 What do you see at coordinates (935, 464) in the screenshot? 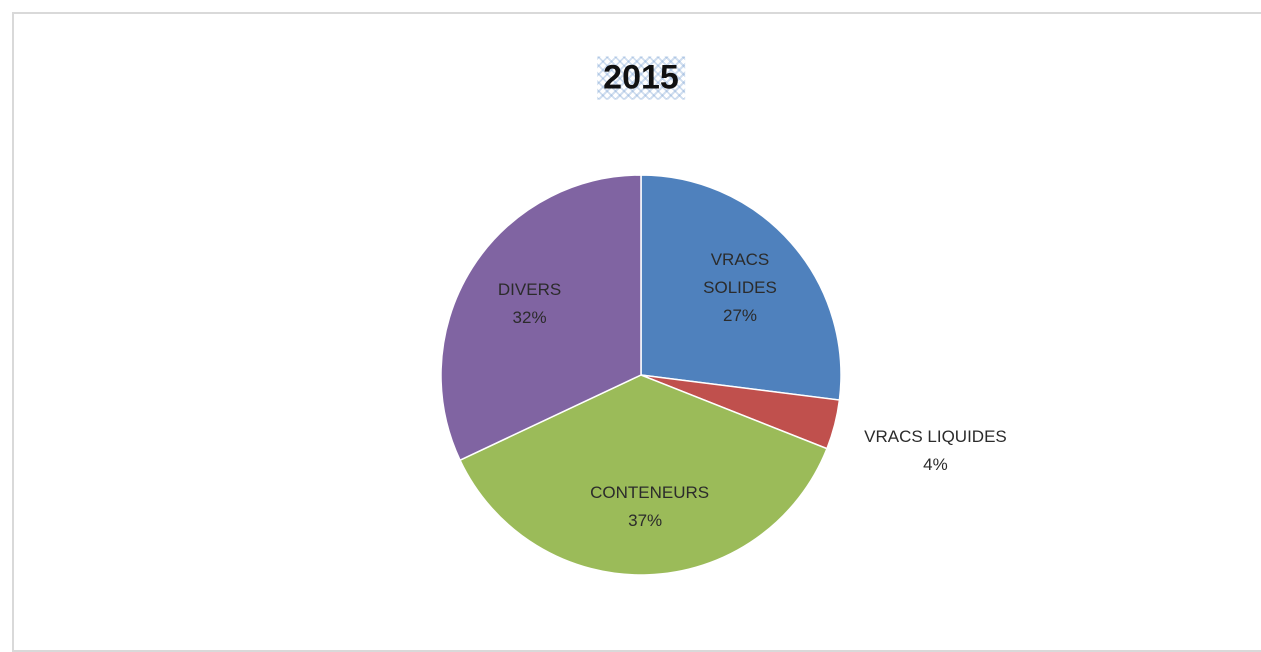
I see `value-label: 4%` at bounding box center [935, 464].